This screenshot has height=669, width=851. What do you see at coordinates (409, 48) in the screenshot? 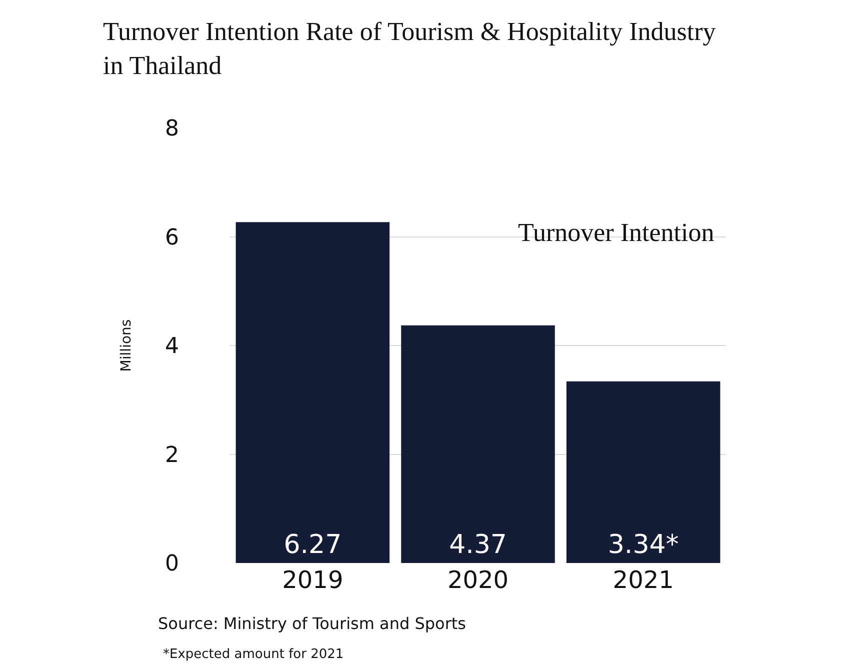
I see `chart-title: Turnover Intention Rate of Tourism & Hospitality Industry in Thailand` at bounding box center [409, 48].